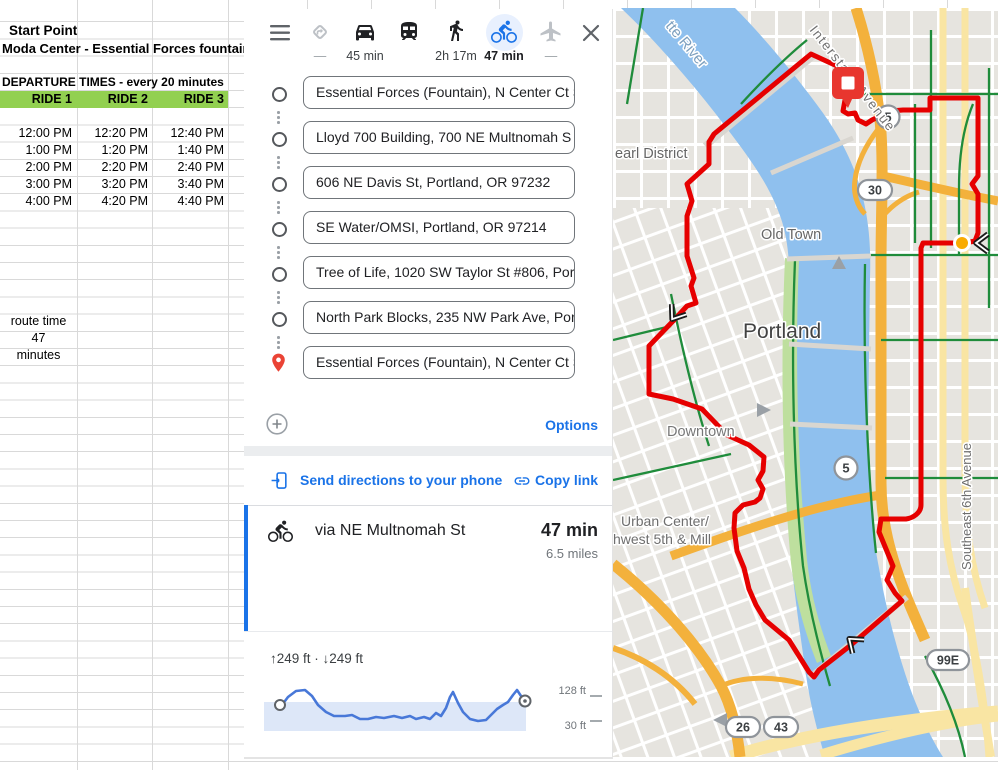  What do you see at coordinates (246, 568) in the screenshot?
I see `selected-route-bar` at bounding box center [246, 568].